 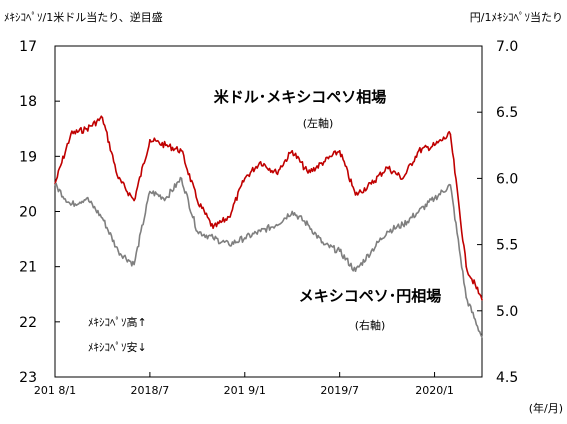 What do you see at coordinates (28, 47) in the screenshot?
I see `left-tick-label: 17` at bounding box center [28, 47].